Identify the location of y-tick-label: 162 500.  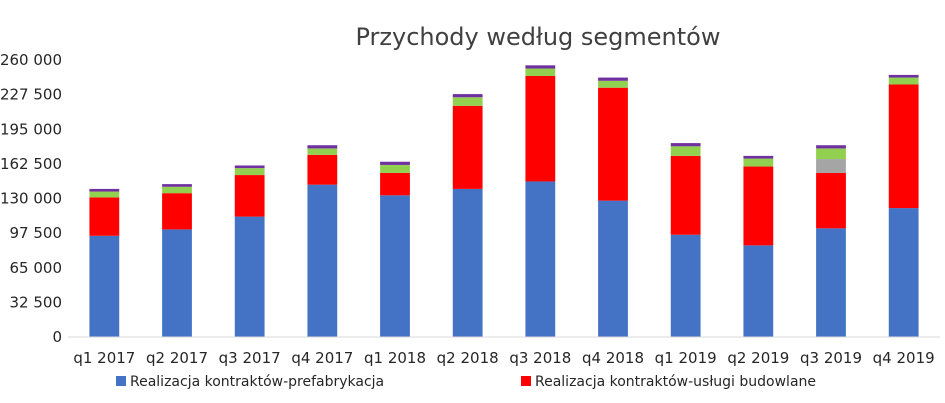
(31, 164).